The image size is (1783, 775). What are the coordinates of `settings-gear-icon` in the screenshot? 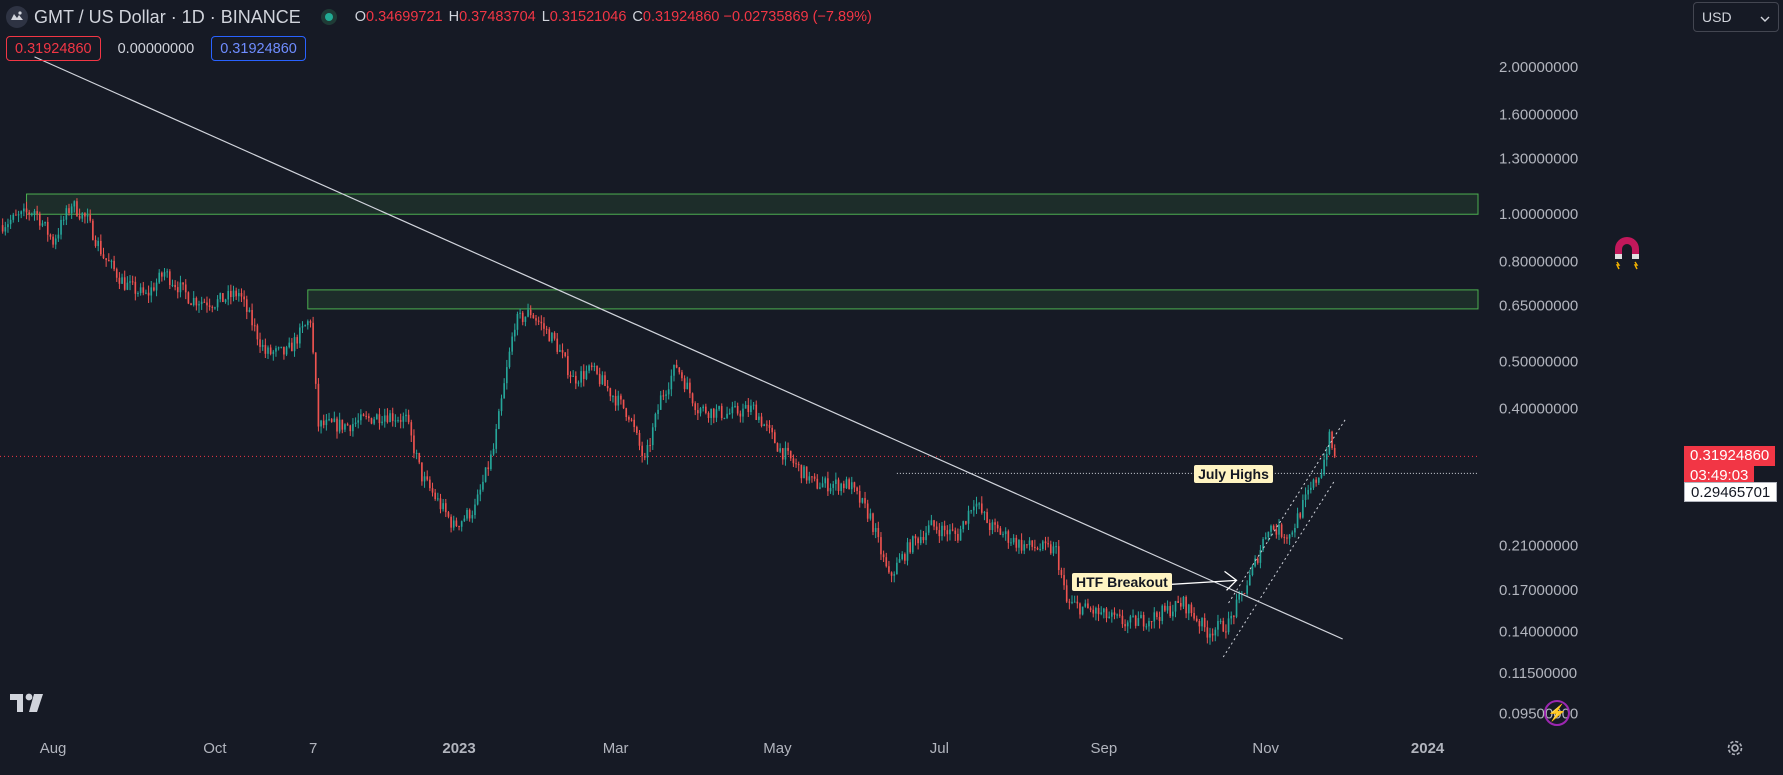 It's located at (1735, 750).